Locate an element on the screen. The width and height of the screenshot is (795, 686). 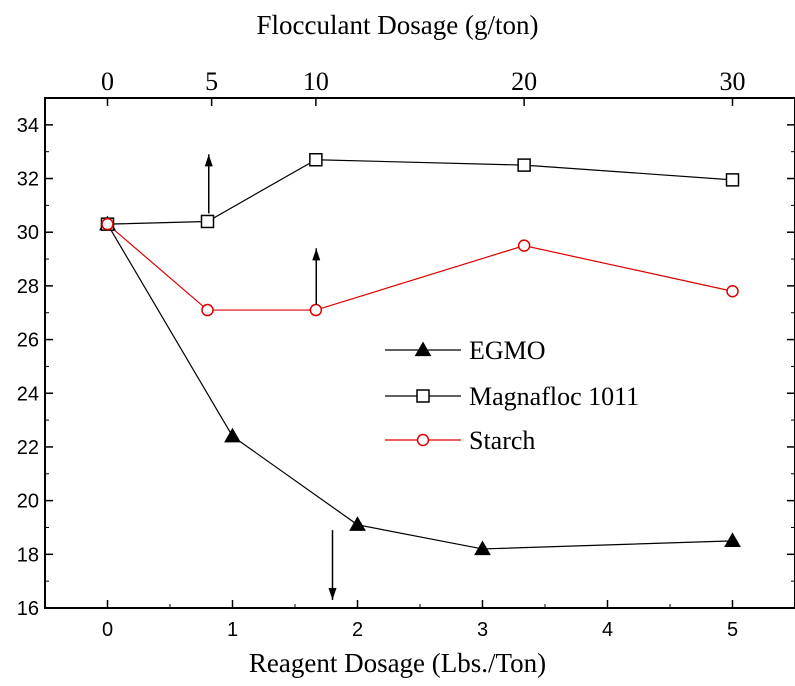
y-tick-label: 18 is located at coordinates (28, 555).